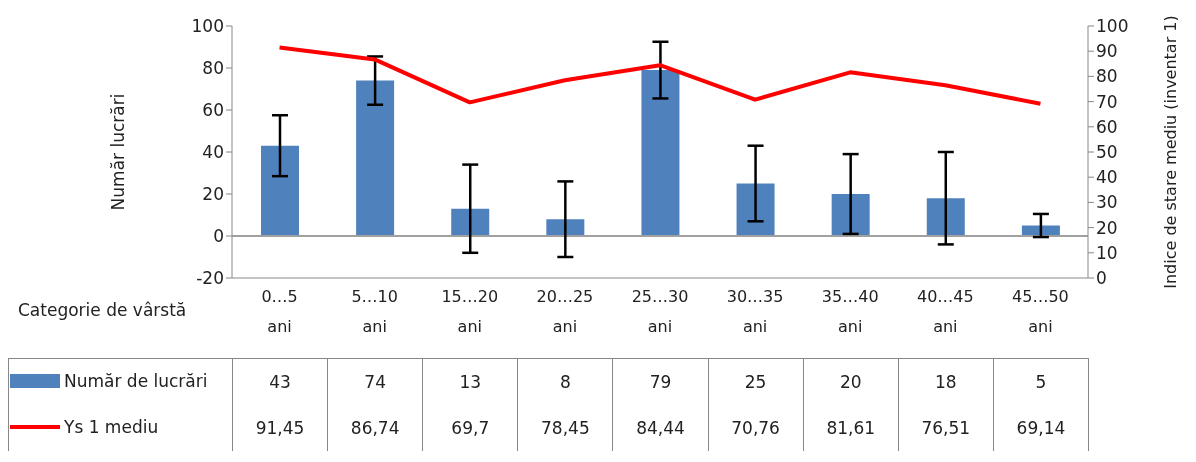 The height and width of the screenshot is (462, 1196). What do you see at coordinates (135, 381) in the screenshot?
I see `legend-label: Număr de lucrări` at bounding box center [135, 381].